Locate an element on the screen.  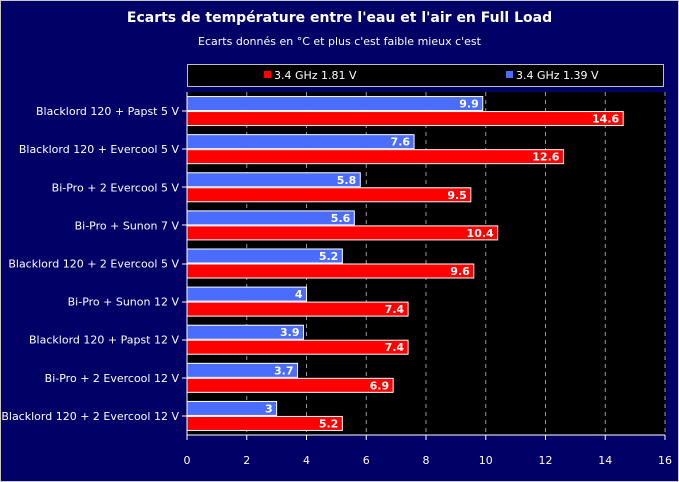
data-label-blue: 3.9 is located at coordinates (290, 332).